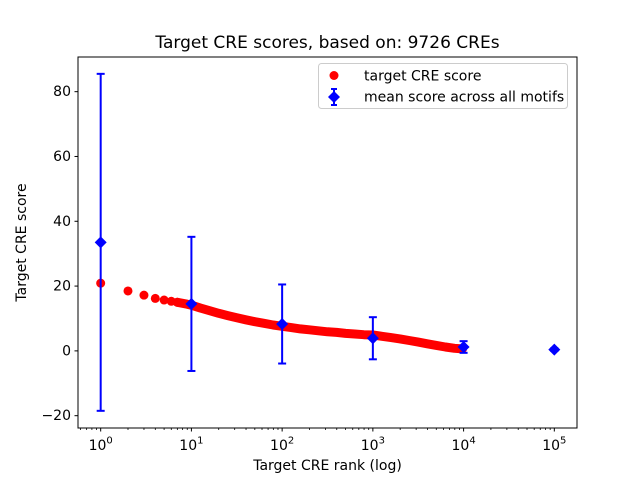 The width and height of the screenshot is (640, 484). What do you see at coordinates (62, 157) in the screenshot?
I see `y-tick-label: 60` at bounding box center [62, 157].